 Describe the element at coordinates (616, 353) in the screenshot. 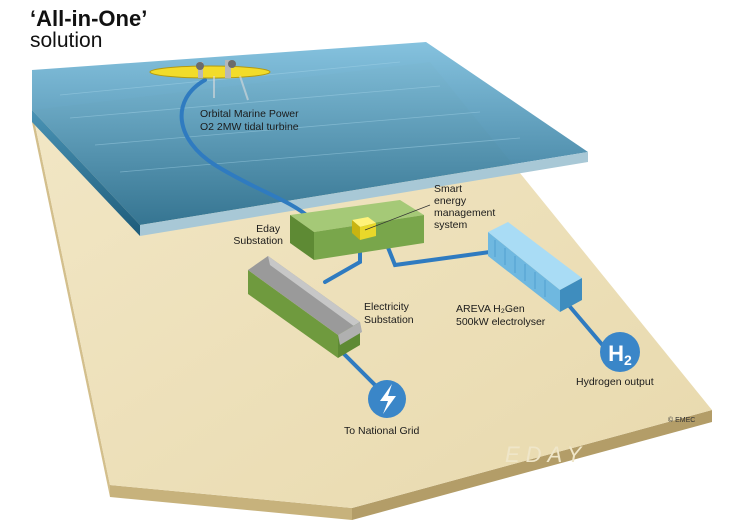

I see `h2-icon-letter: H` at that location.